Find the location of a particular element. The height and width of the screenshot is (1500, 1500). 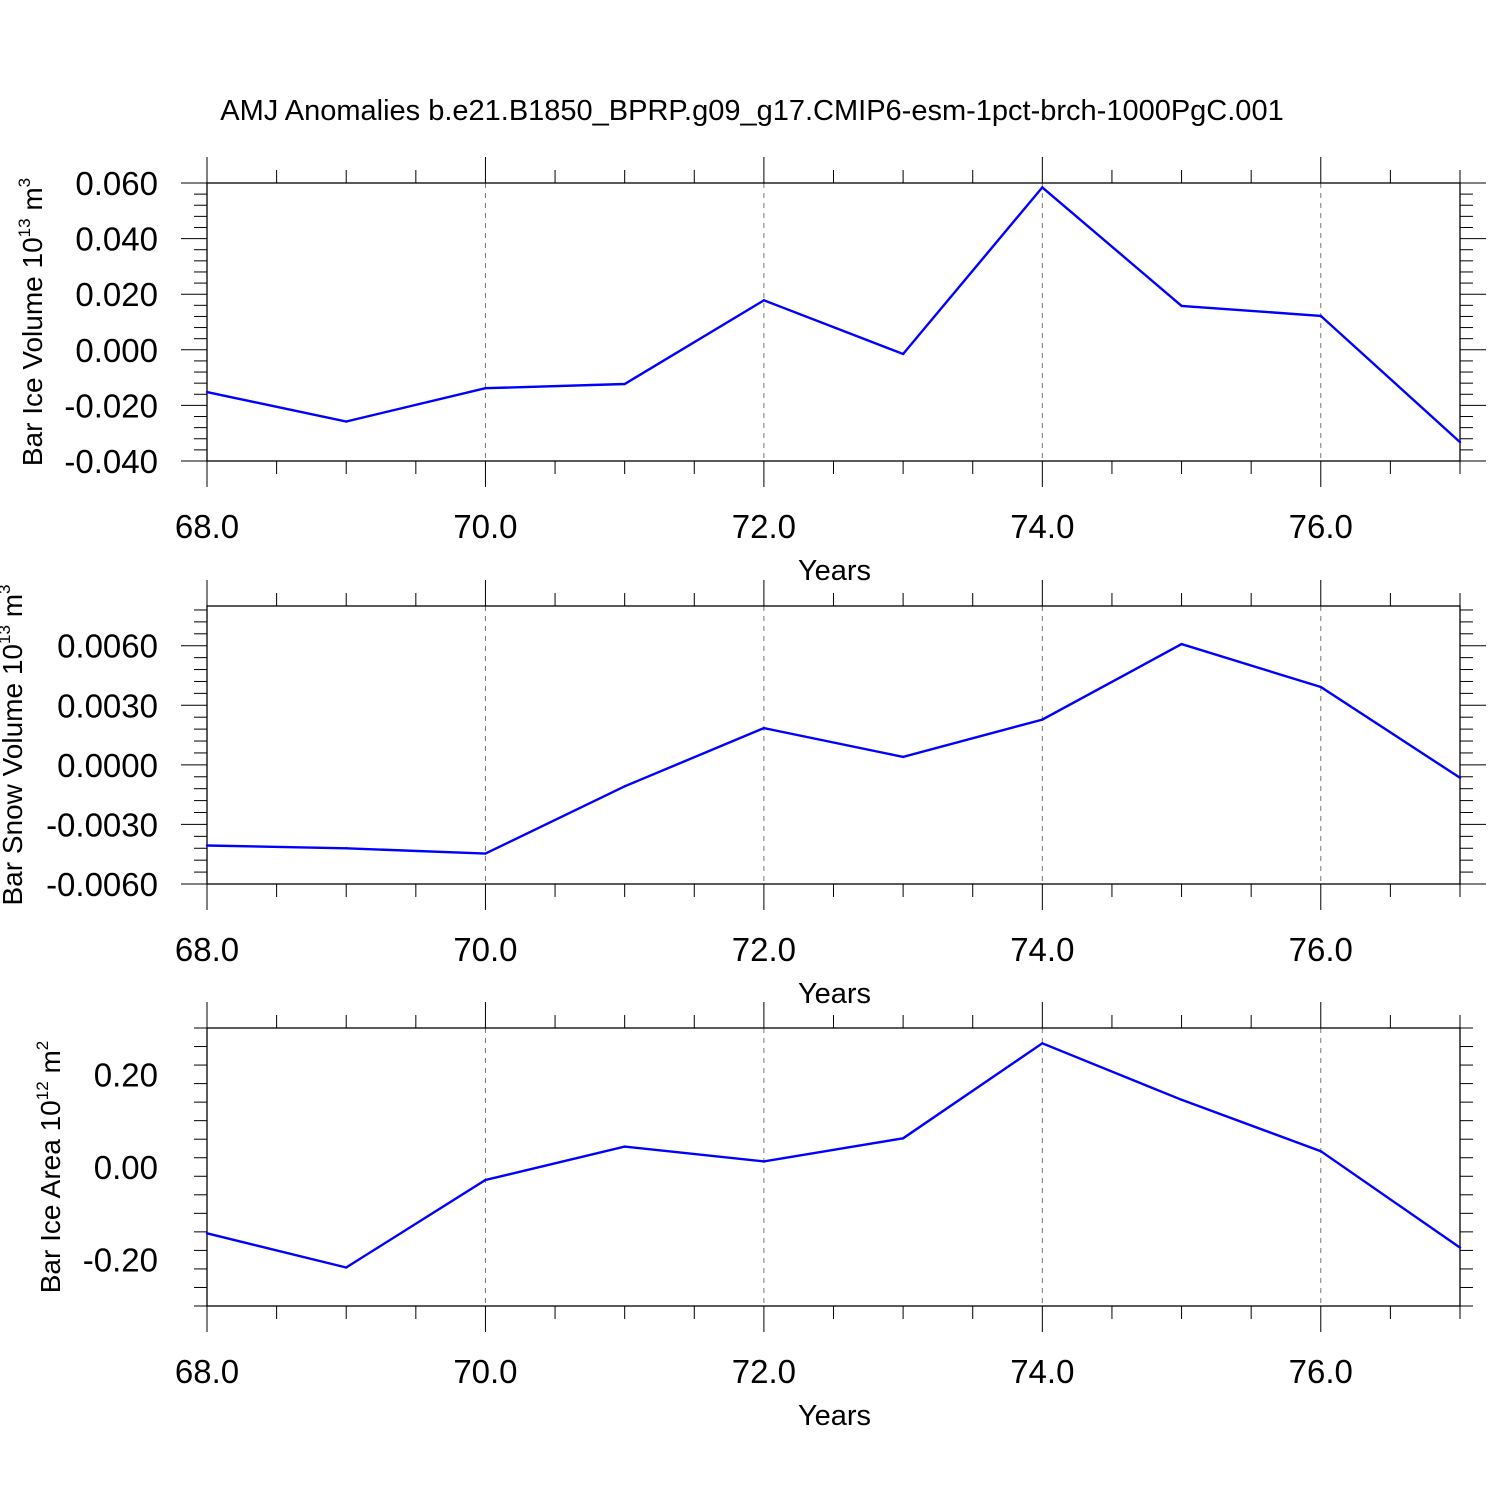

y-axis-label-unit-exponent: 2 is located at coordinates (42, 1045).